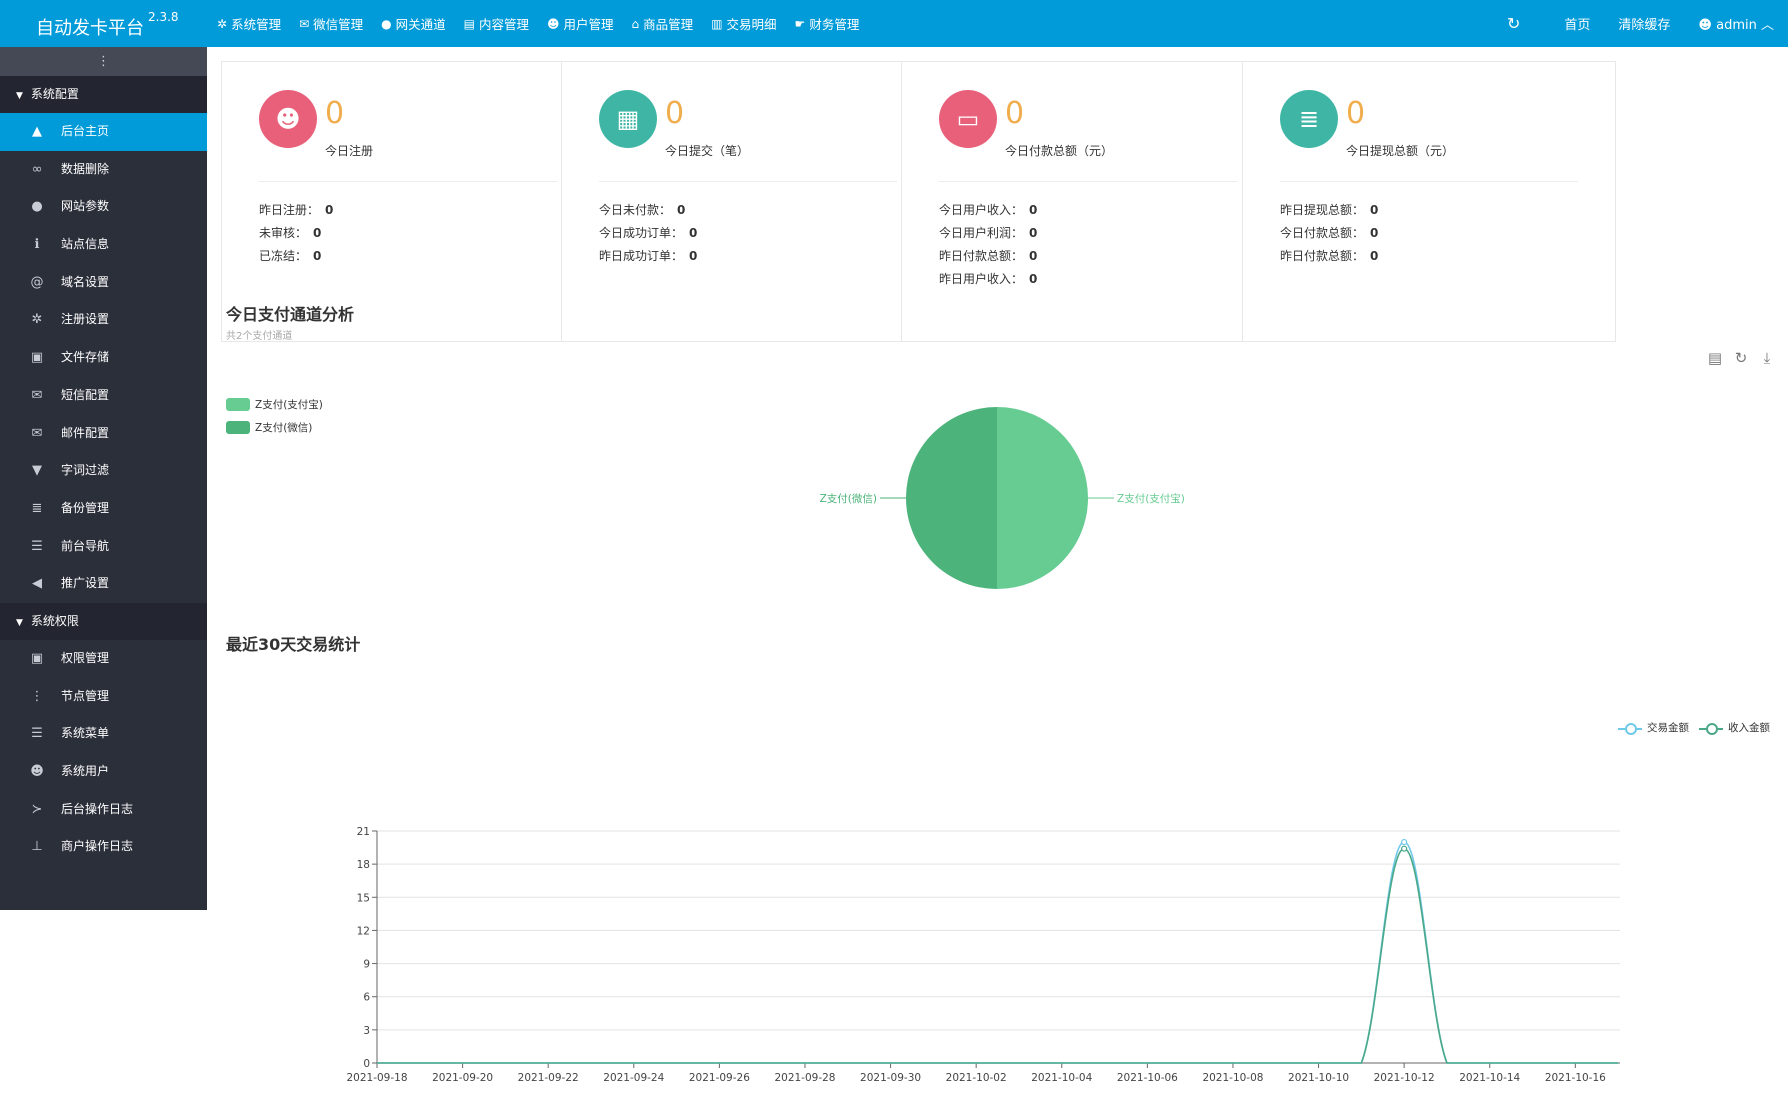 The image size is (1788, 1097). I want to click on home-link: 首页, so click(1577, 23).